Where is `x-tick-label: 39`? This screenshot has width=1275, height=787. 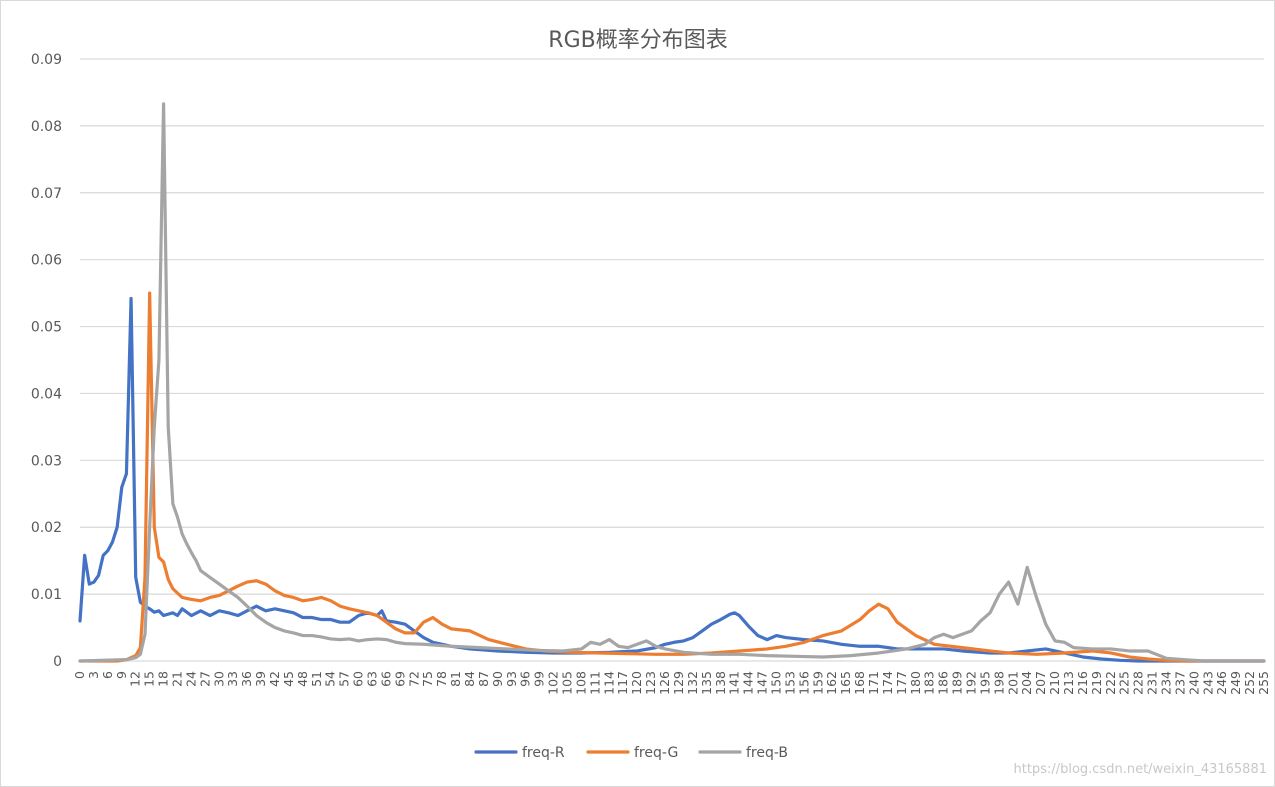 x-tick-label: 39 is located at coordinates (260, 679).